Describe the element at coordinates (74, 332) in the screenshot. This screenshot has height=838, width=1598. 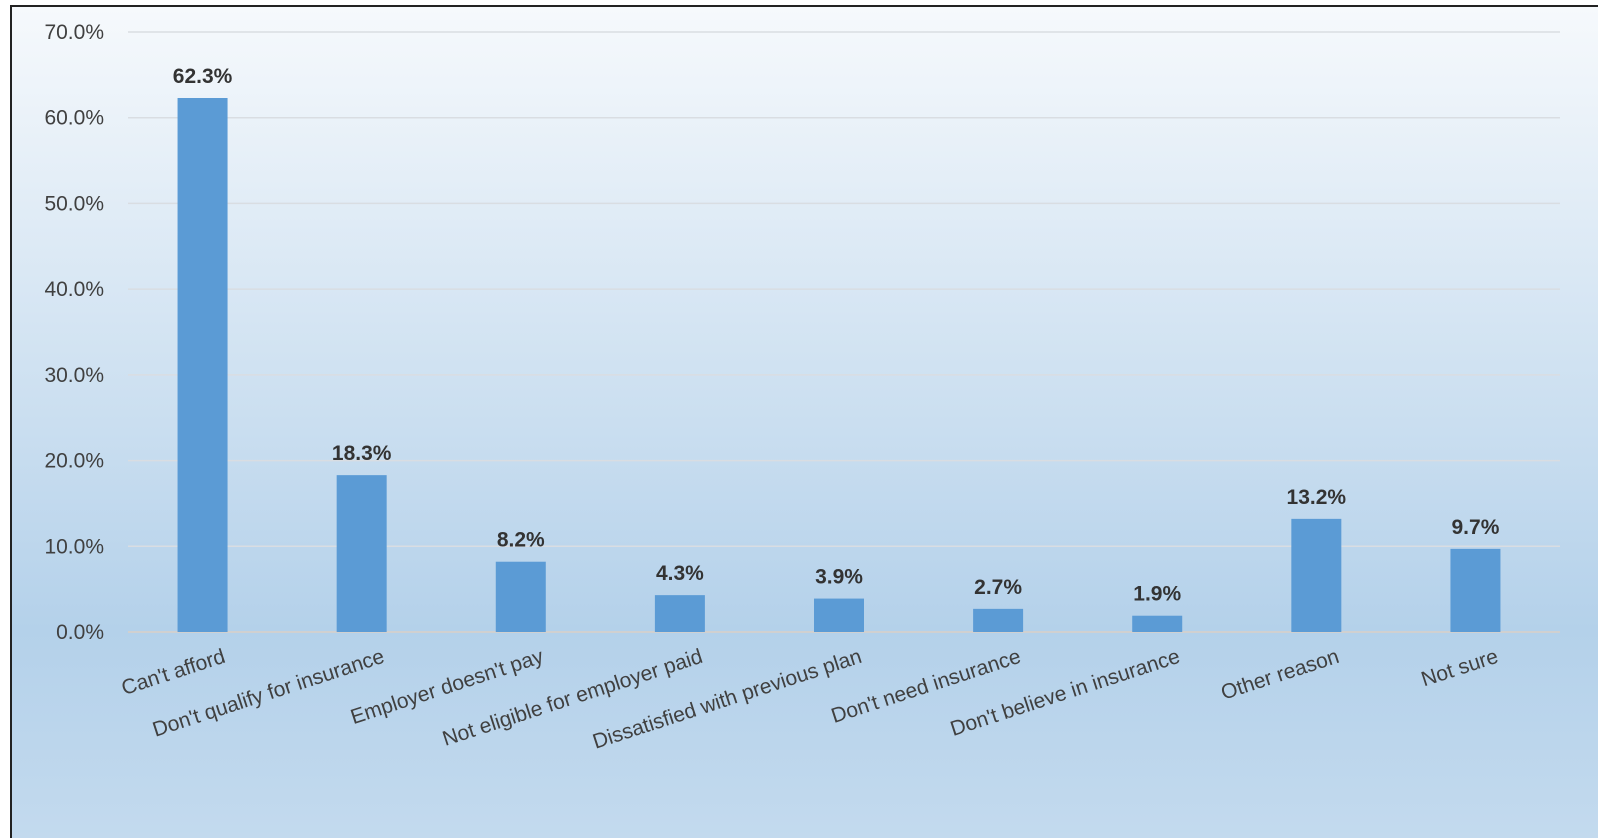
I see `y-axis-tick-labels: 0.0% 10.0% 20.0% 30.0% 40.0% 50.0% 60.0% 70.0%` at that location.